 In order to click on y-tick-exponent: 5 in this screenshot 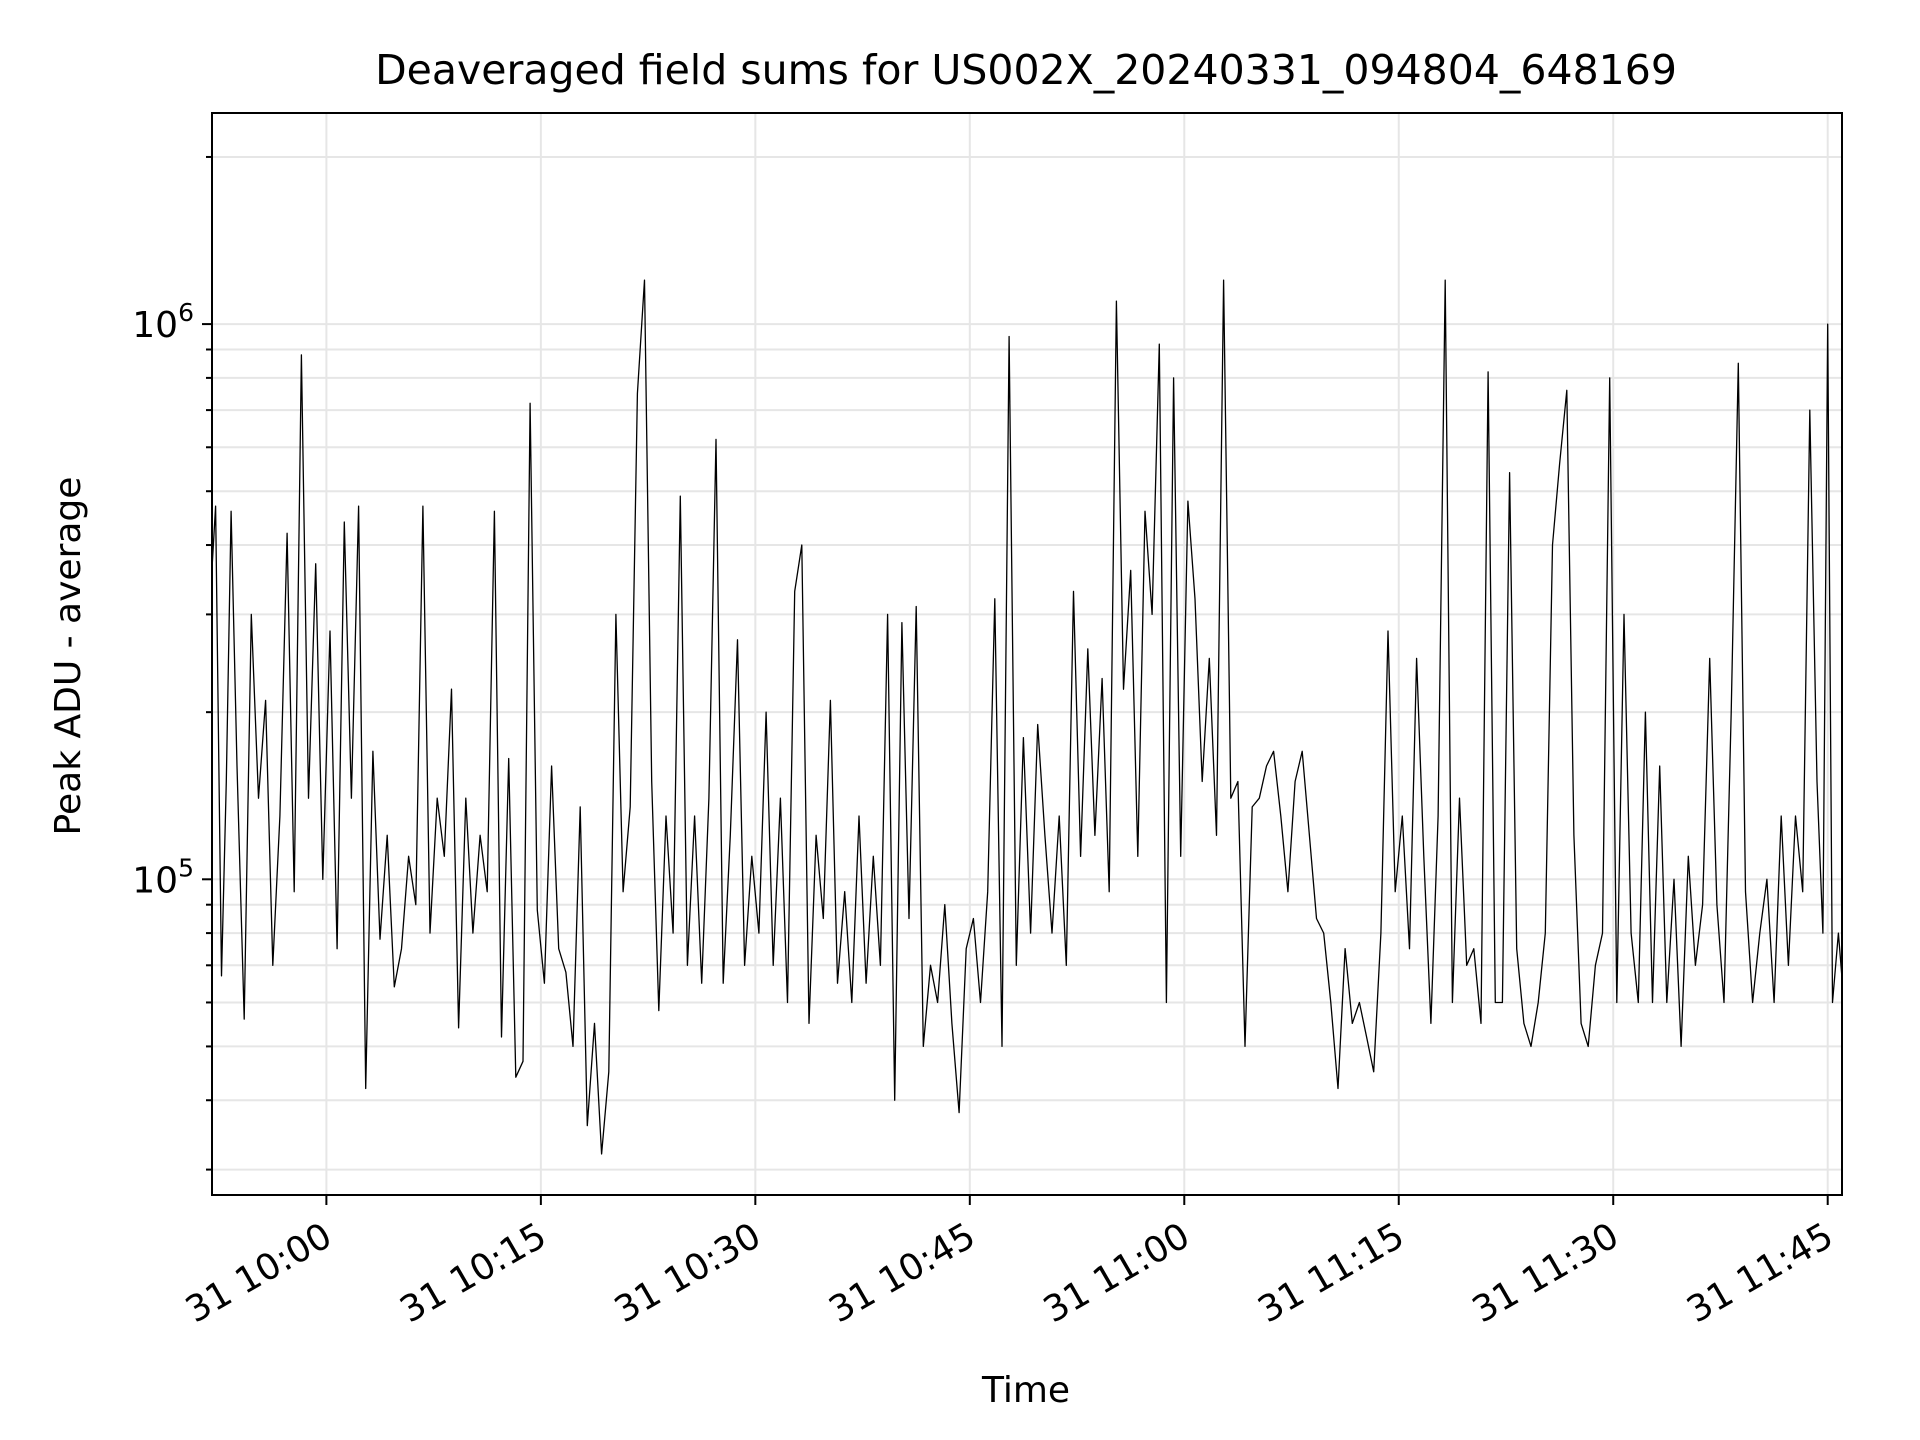, I will do `click(186, 867)`.